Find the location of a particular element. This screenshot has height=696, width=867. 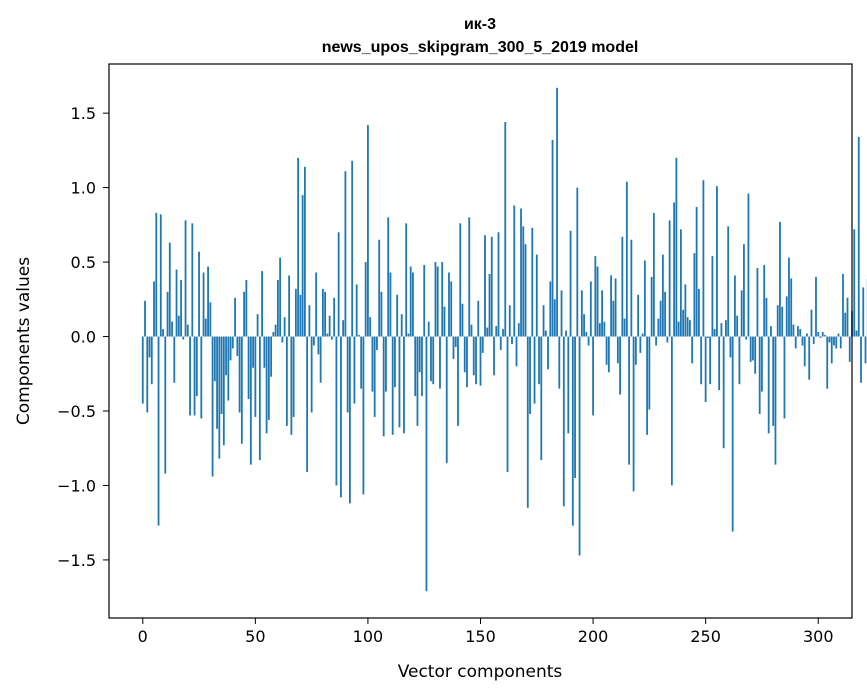

chart-title: ик-3 is located at coordinates (480, 24).